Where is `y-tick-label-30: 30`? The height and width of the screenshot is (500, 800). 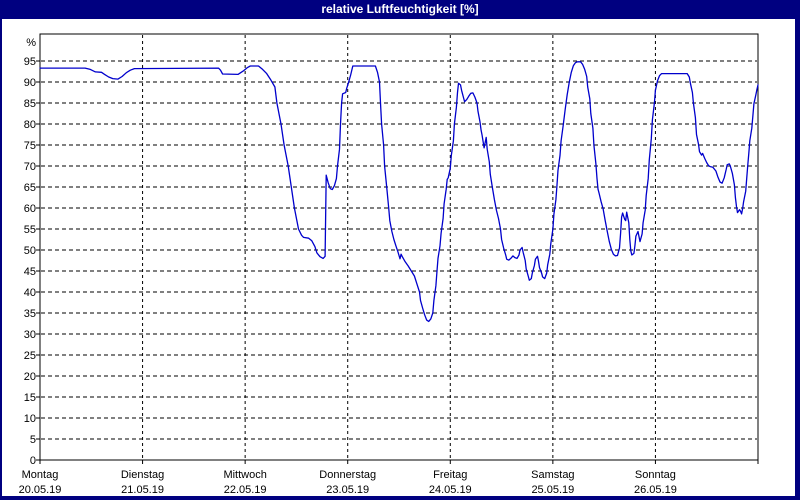 y-tick-label-30: 30 is located at coordinates (30, 335).